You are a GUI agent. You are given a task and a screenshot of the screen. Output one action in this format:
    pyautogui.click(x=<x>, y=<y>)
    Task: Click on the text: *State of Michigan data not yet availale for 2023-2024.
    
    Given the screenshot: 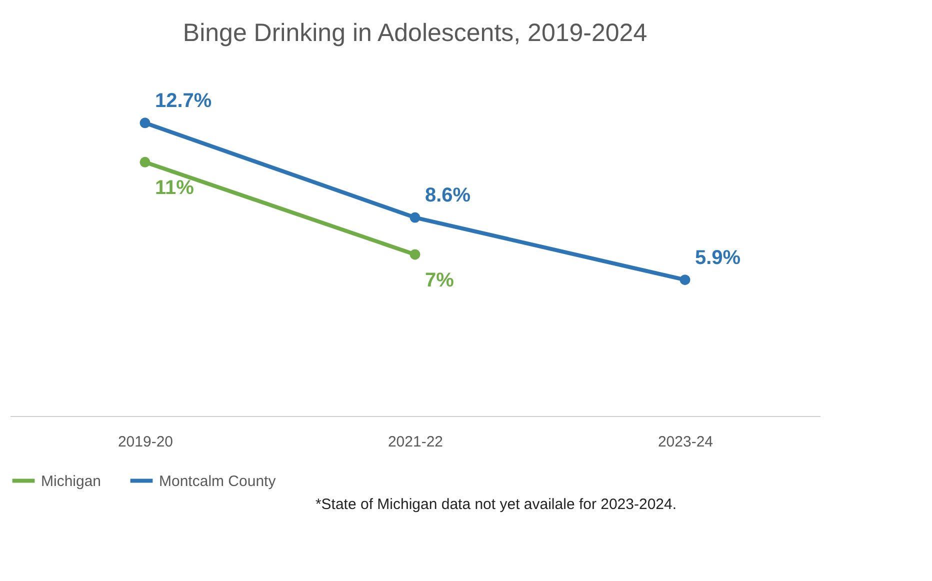 What is the action you would take?
    pyautogui.click(x=496, y=504)
    